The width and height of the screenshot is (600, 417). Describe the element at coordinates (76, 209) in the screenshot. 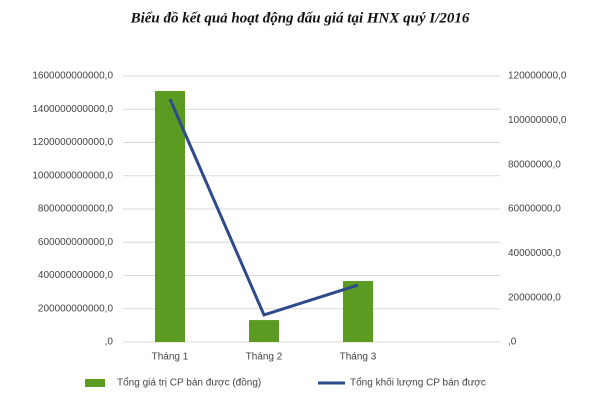

I see `y-tick-label: 800000000000,0` at that location.